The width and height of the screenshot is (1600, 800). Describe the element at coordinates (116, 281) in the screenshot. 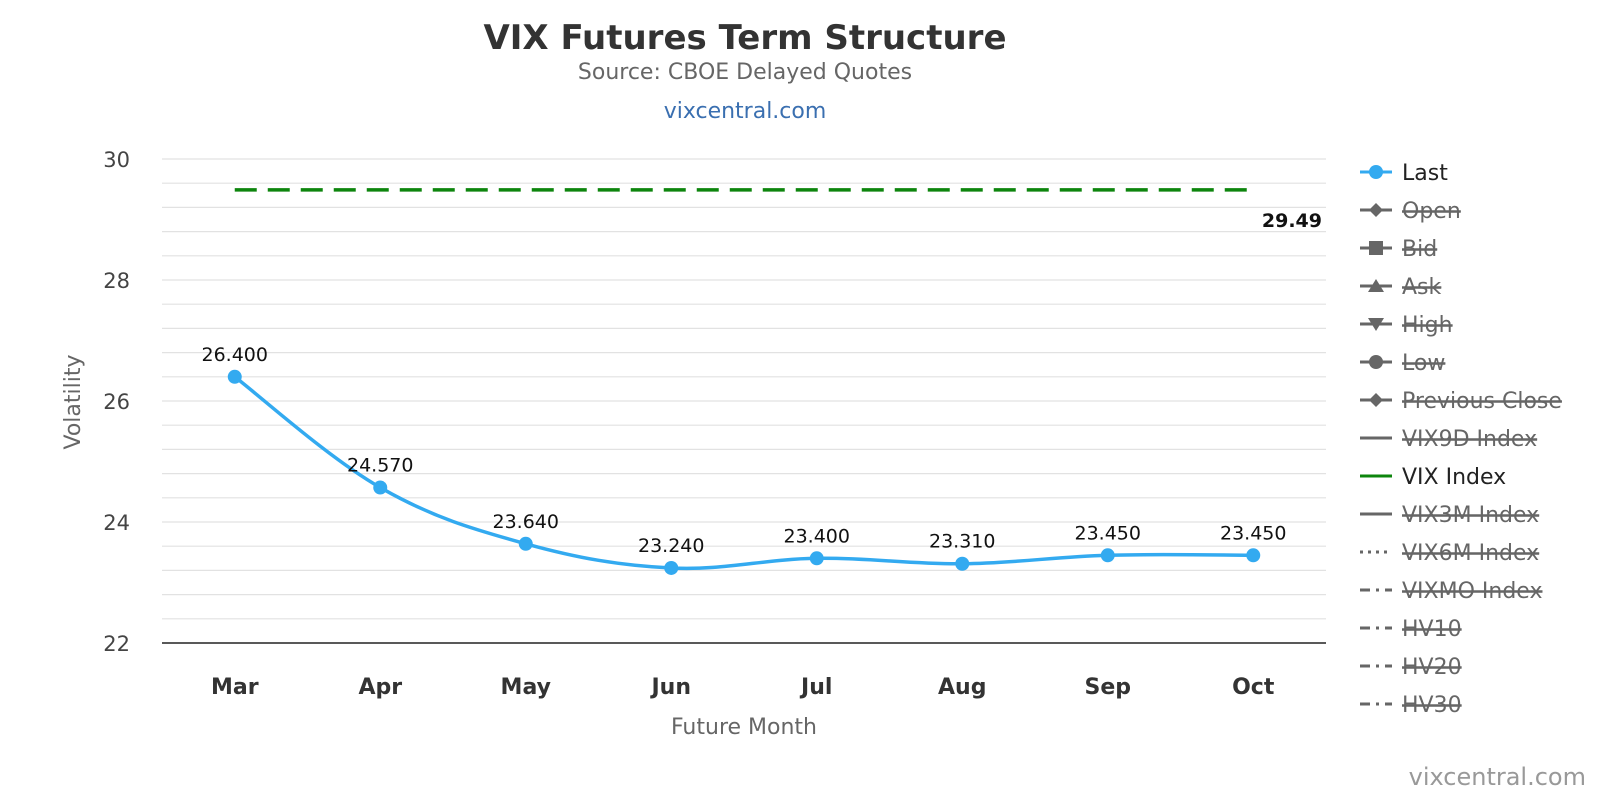

I see `y-tick-label: 28` at that location.